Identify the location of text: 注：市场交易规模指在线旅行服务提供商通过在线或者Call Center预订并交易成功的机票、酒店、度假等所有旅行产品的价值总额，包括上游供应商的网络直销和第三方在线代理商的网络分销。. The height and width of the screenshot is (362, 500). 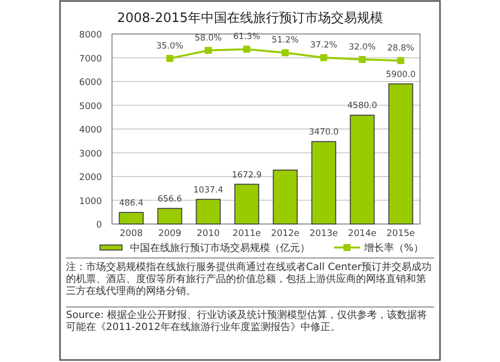
(249, 280).